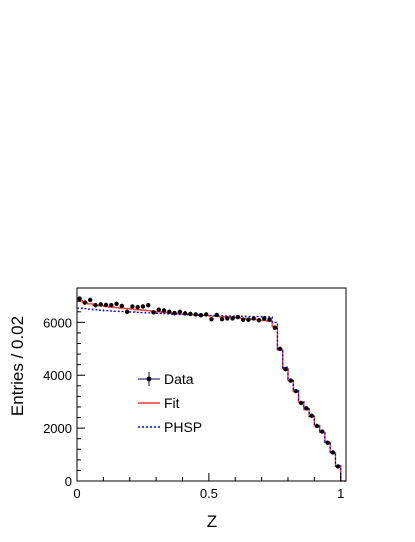 The width and height of the screenshot is (415, 542). I want to click on x-tick-label: 1, so click(340, 493).